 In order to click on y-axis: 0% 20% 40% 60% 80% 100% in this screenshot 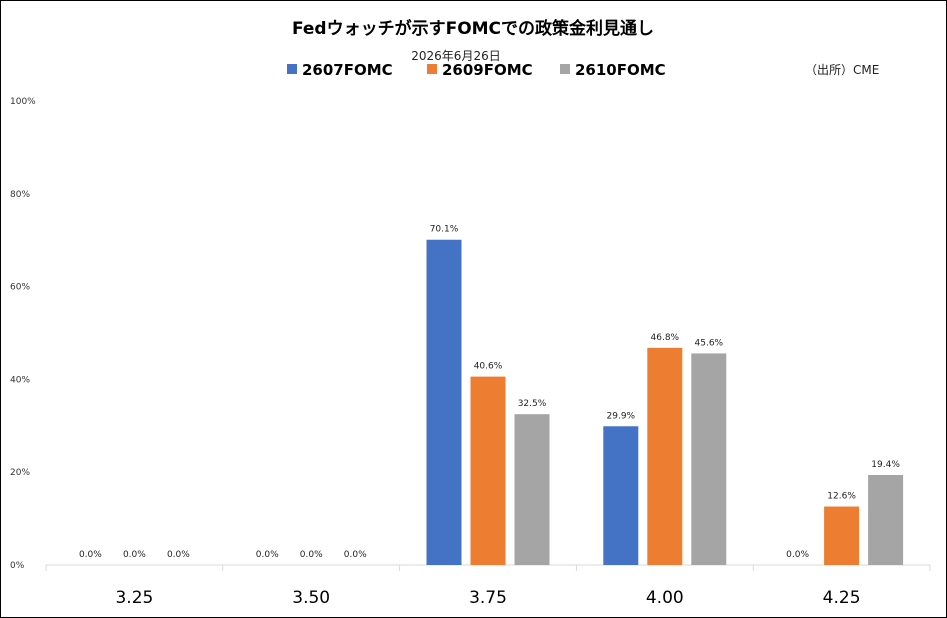, I will do `click(23, 334)`.